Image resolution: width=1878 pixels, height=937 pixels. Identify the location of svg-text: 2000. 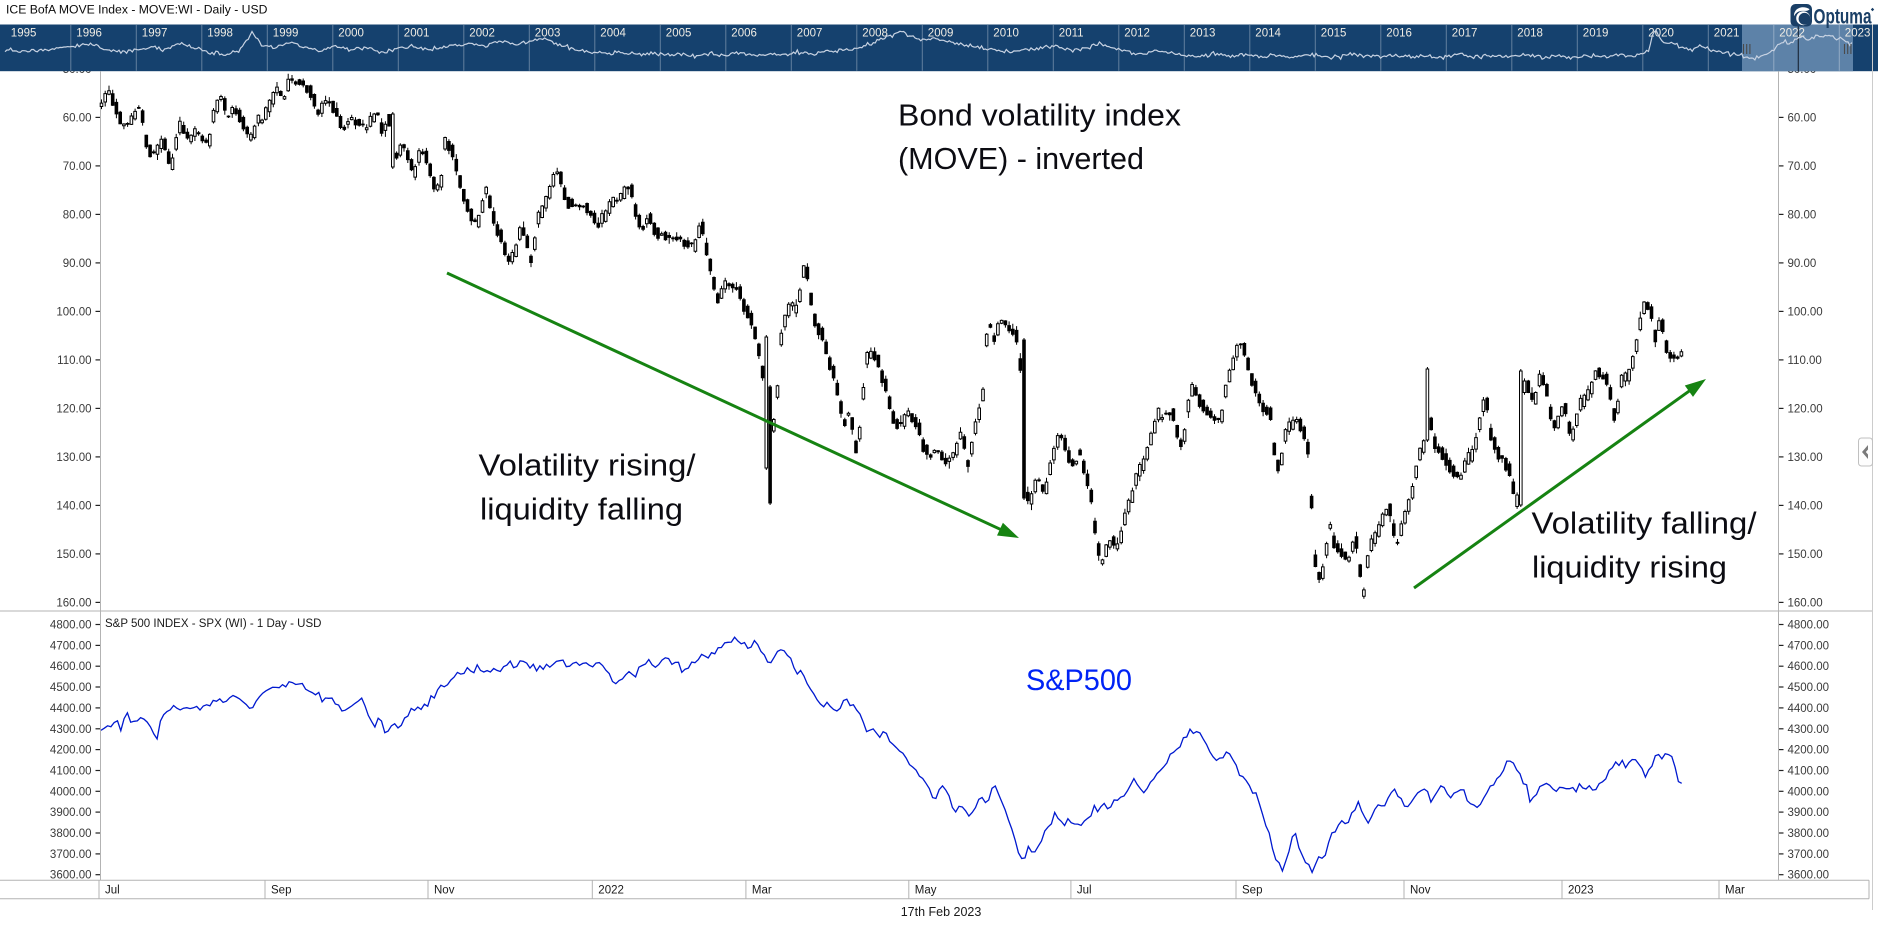
(351, 34).